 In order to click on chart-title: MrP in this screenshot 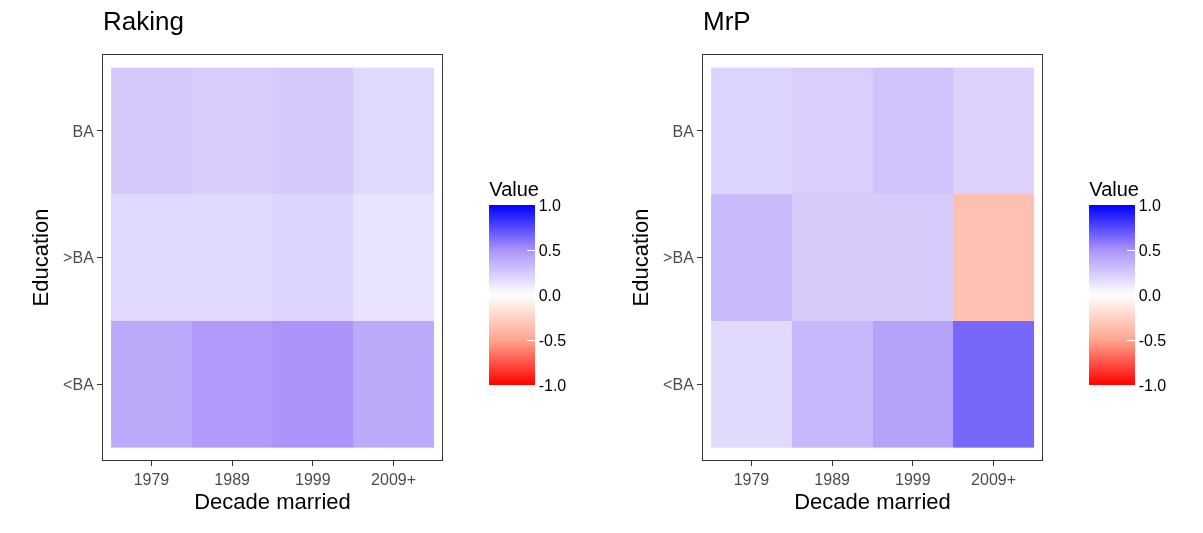, I will do `click(727, 21)`.